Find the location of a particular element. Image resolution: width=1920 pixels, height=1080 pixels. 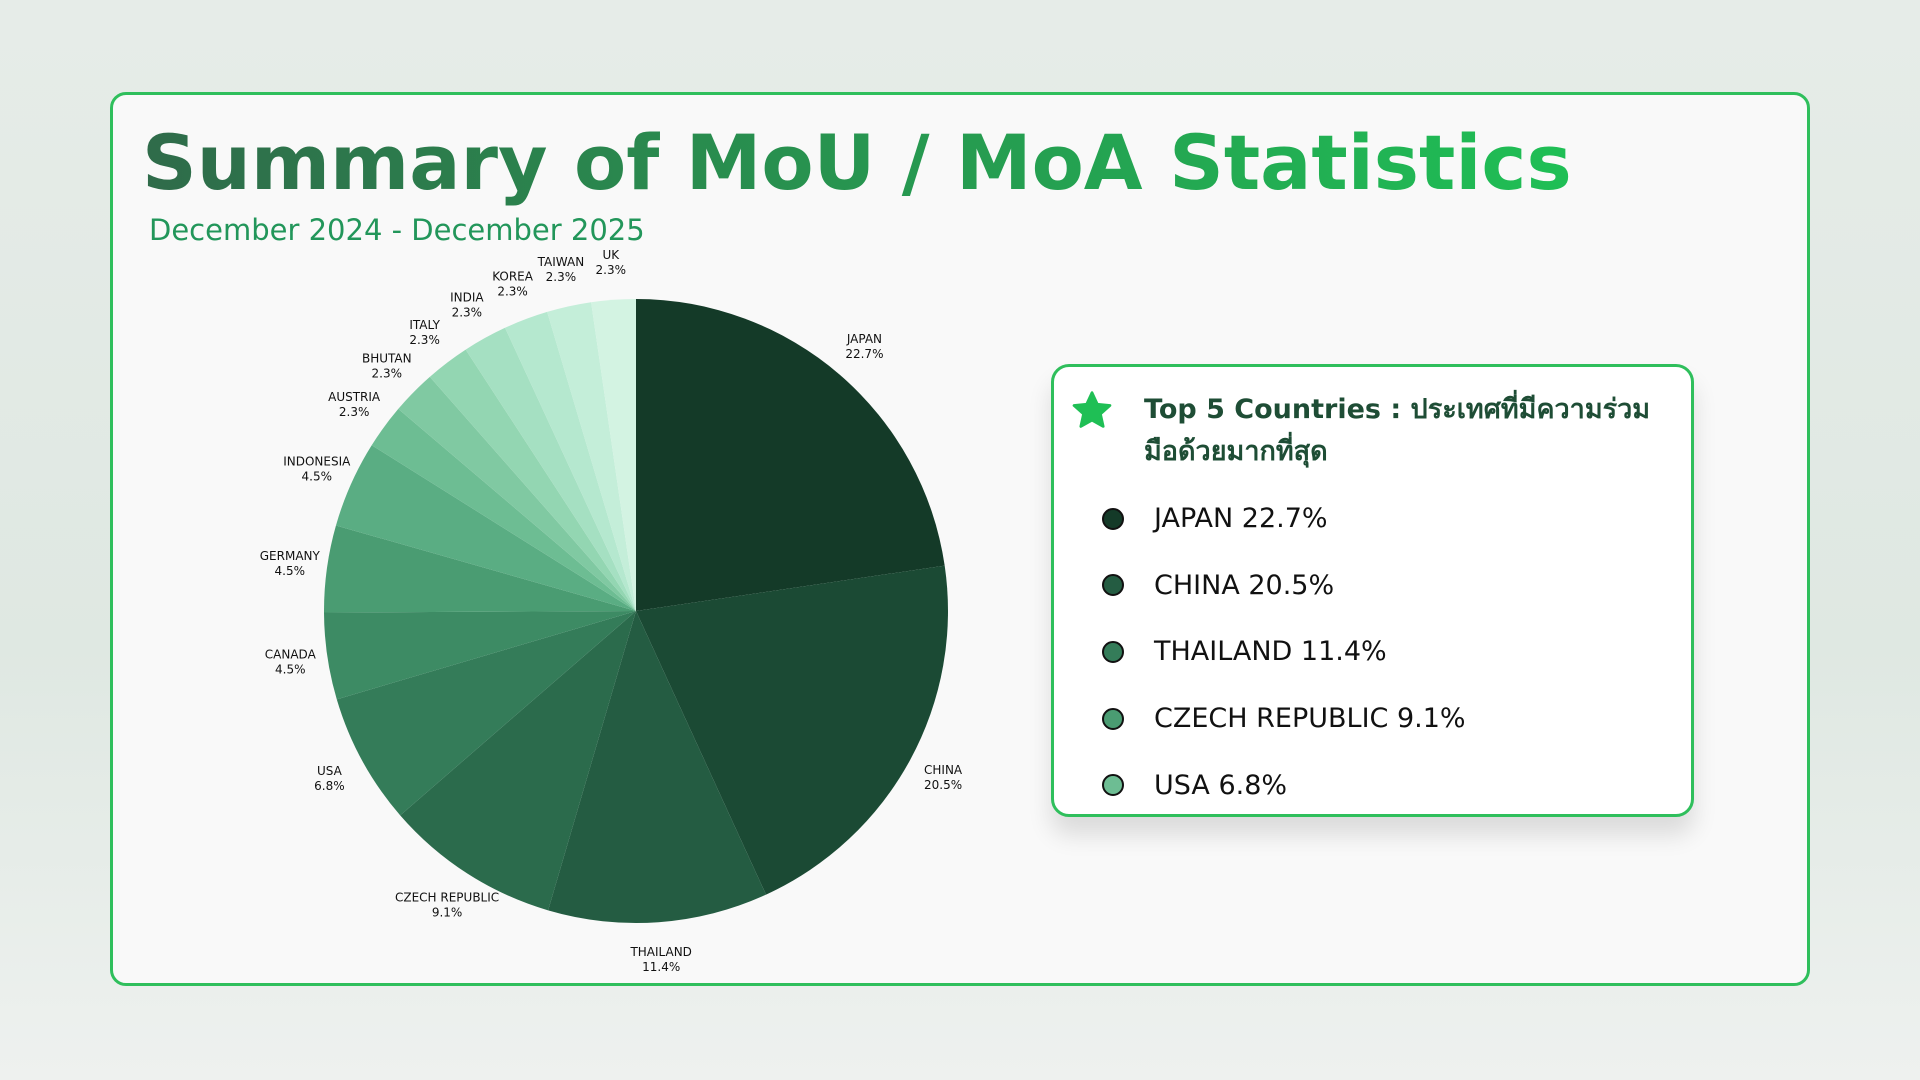

top5-item: CHINA 20.5% is located at coordinates (1218, 585).